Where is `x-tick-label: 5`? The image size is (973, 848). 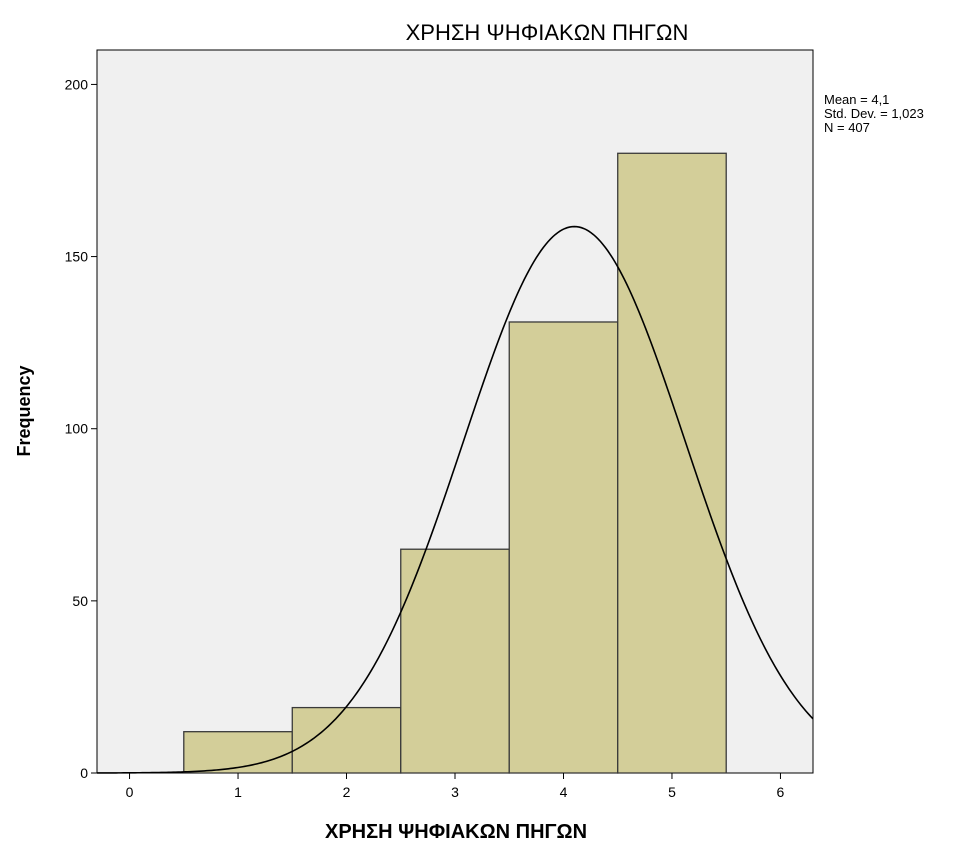
x-tick-label: 5 is located at coordinates (672, 792).